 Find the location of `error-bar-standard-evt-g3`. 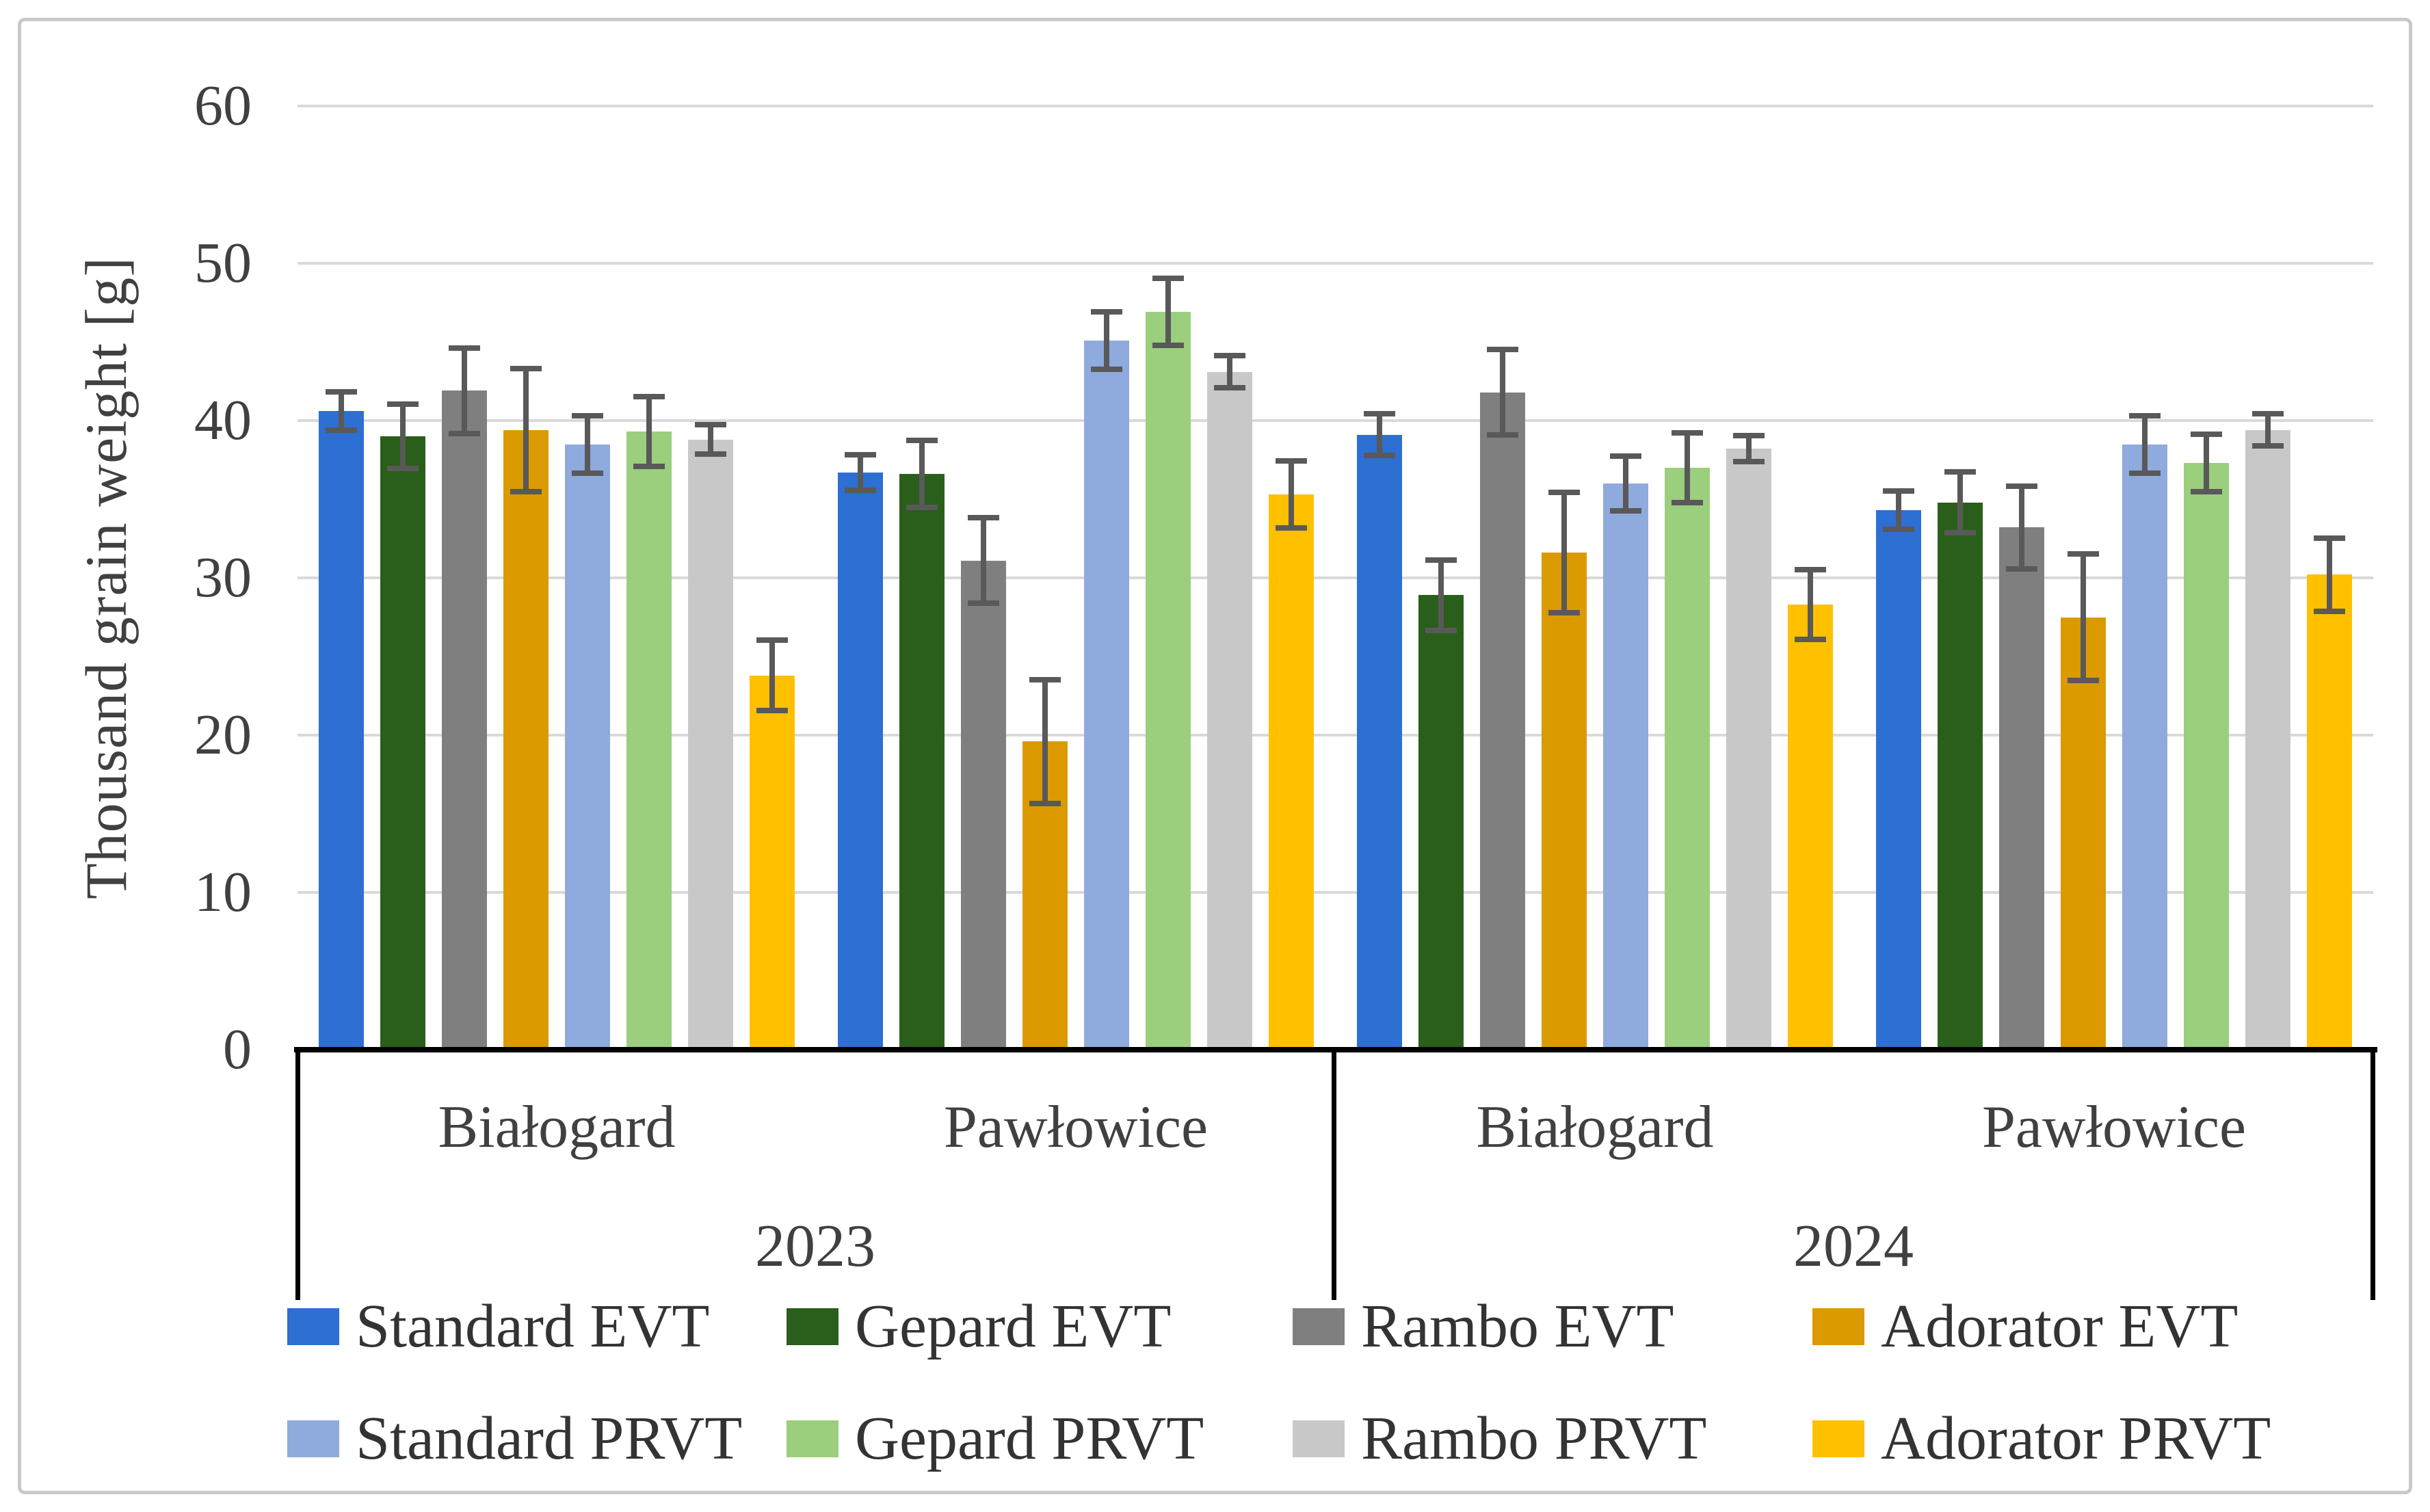

error-bar-standard-evt-g3 is located at coordinates (1379, 435).